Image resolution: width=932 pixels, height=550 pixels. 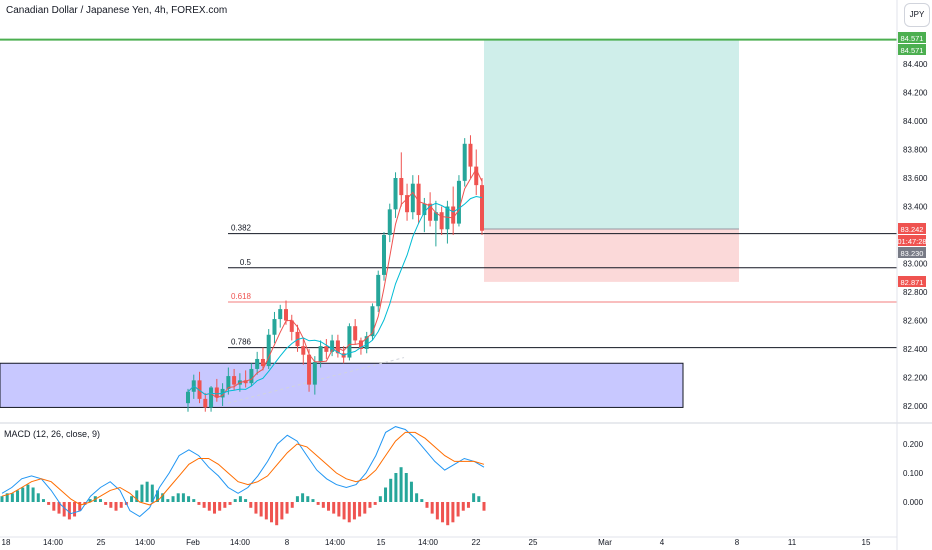 What do you see at coordinates (915, 406) in the screenshot?
I see `price-tick-11: 82.000` at bounding box center [915, 406].